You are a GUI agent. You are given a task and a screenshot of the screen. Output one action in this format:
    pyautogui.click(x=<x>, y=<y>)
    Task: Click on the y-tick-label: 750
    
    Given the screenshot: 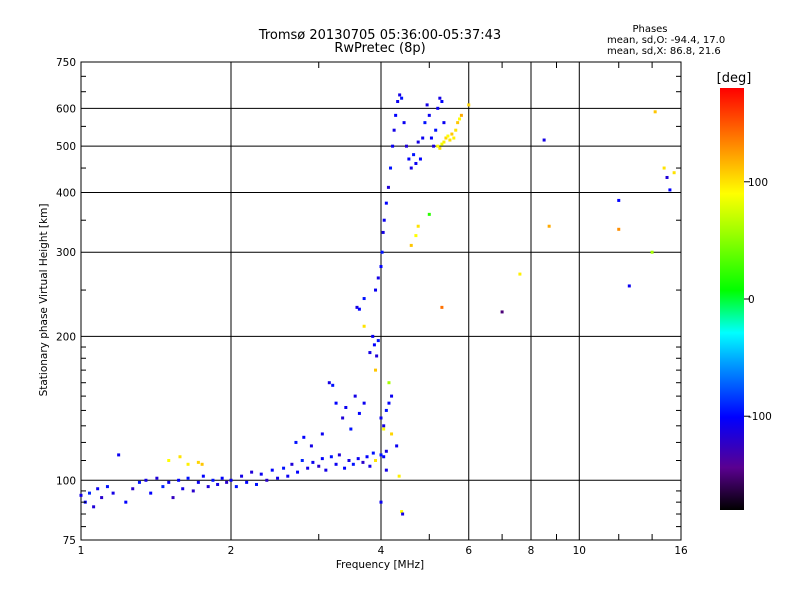 What is the action you would take?
    pyautogui.click(x=66, y=63)
    